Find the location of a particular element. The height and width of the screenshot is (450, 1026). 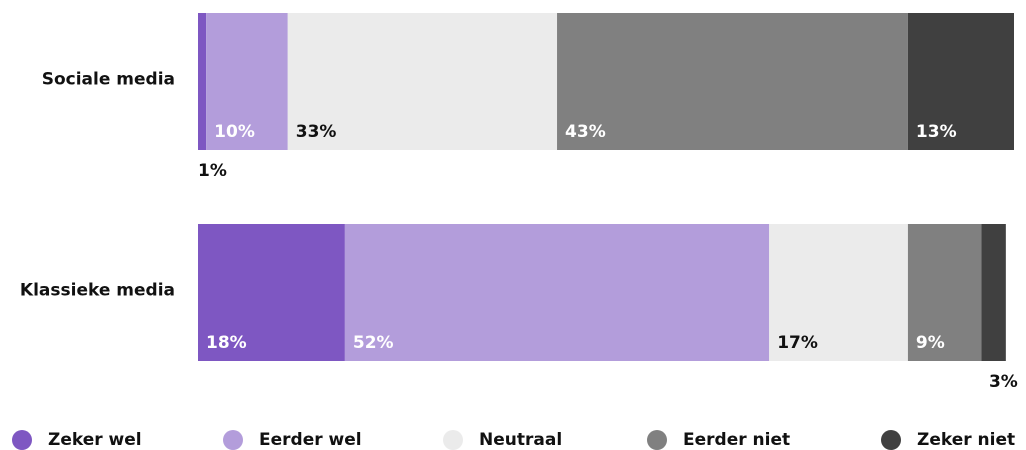

category-label: Klassieke media is located at coordinates (97, 291).